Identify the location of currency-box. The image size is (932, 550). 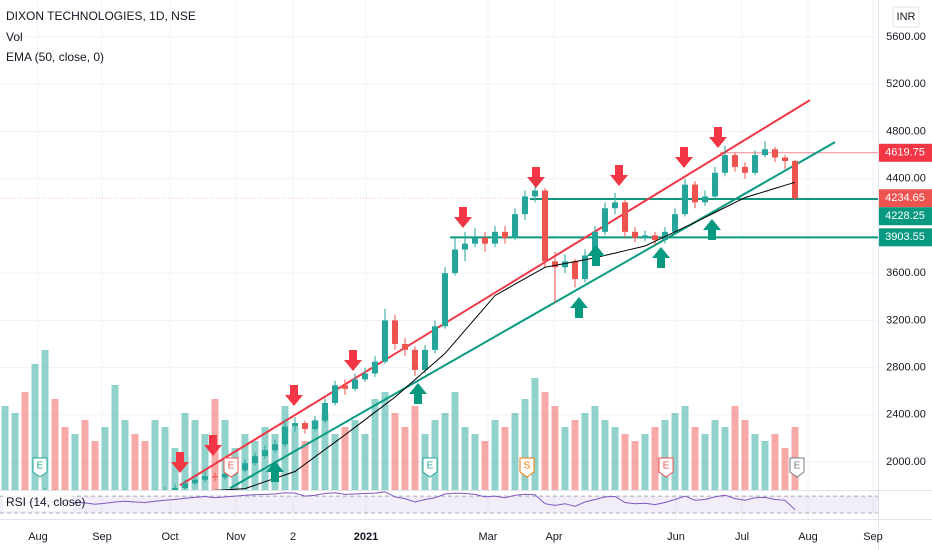
(906, 17).